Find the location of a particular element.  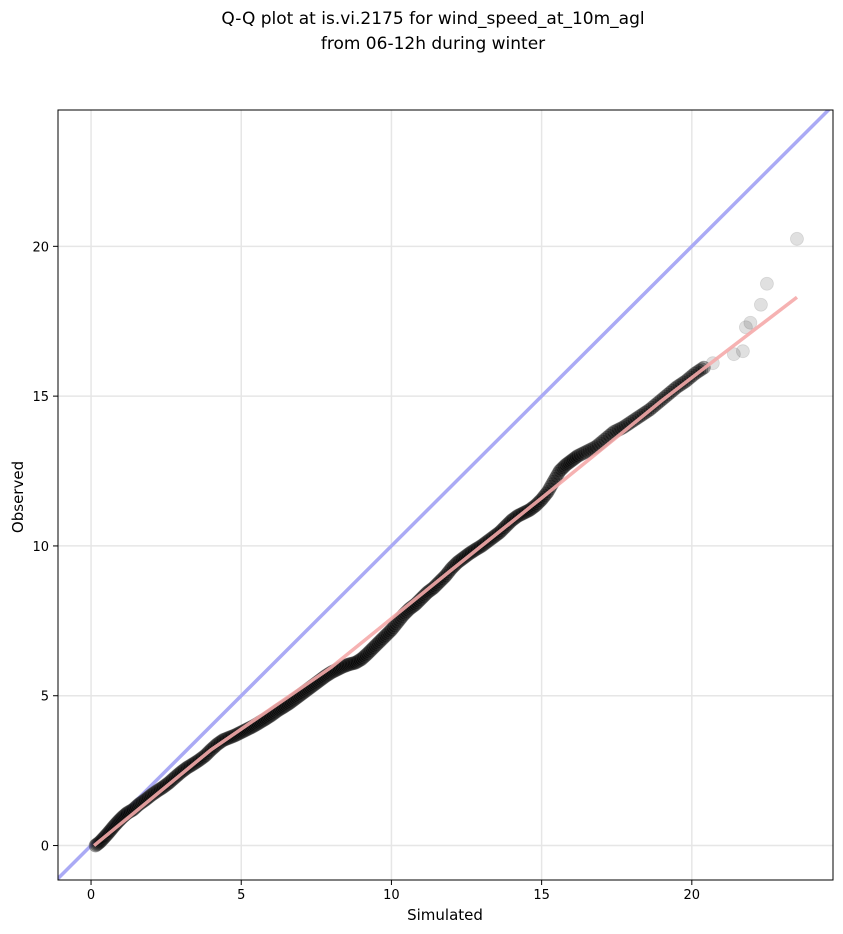

y-tick-label: 15 is located at coordinates (40, 397).